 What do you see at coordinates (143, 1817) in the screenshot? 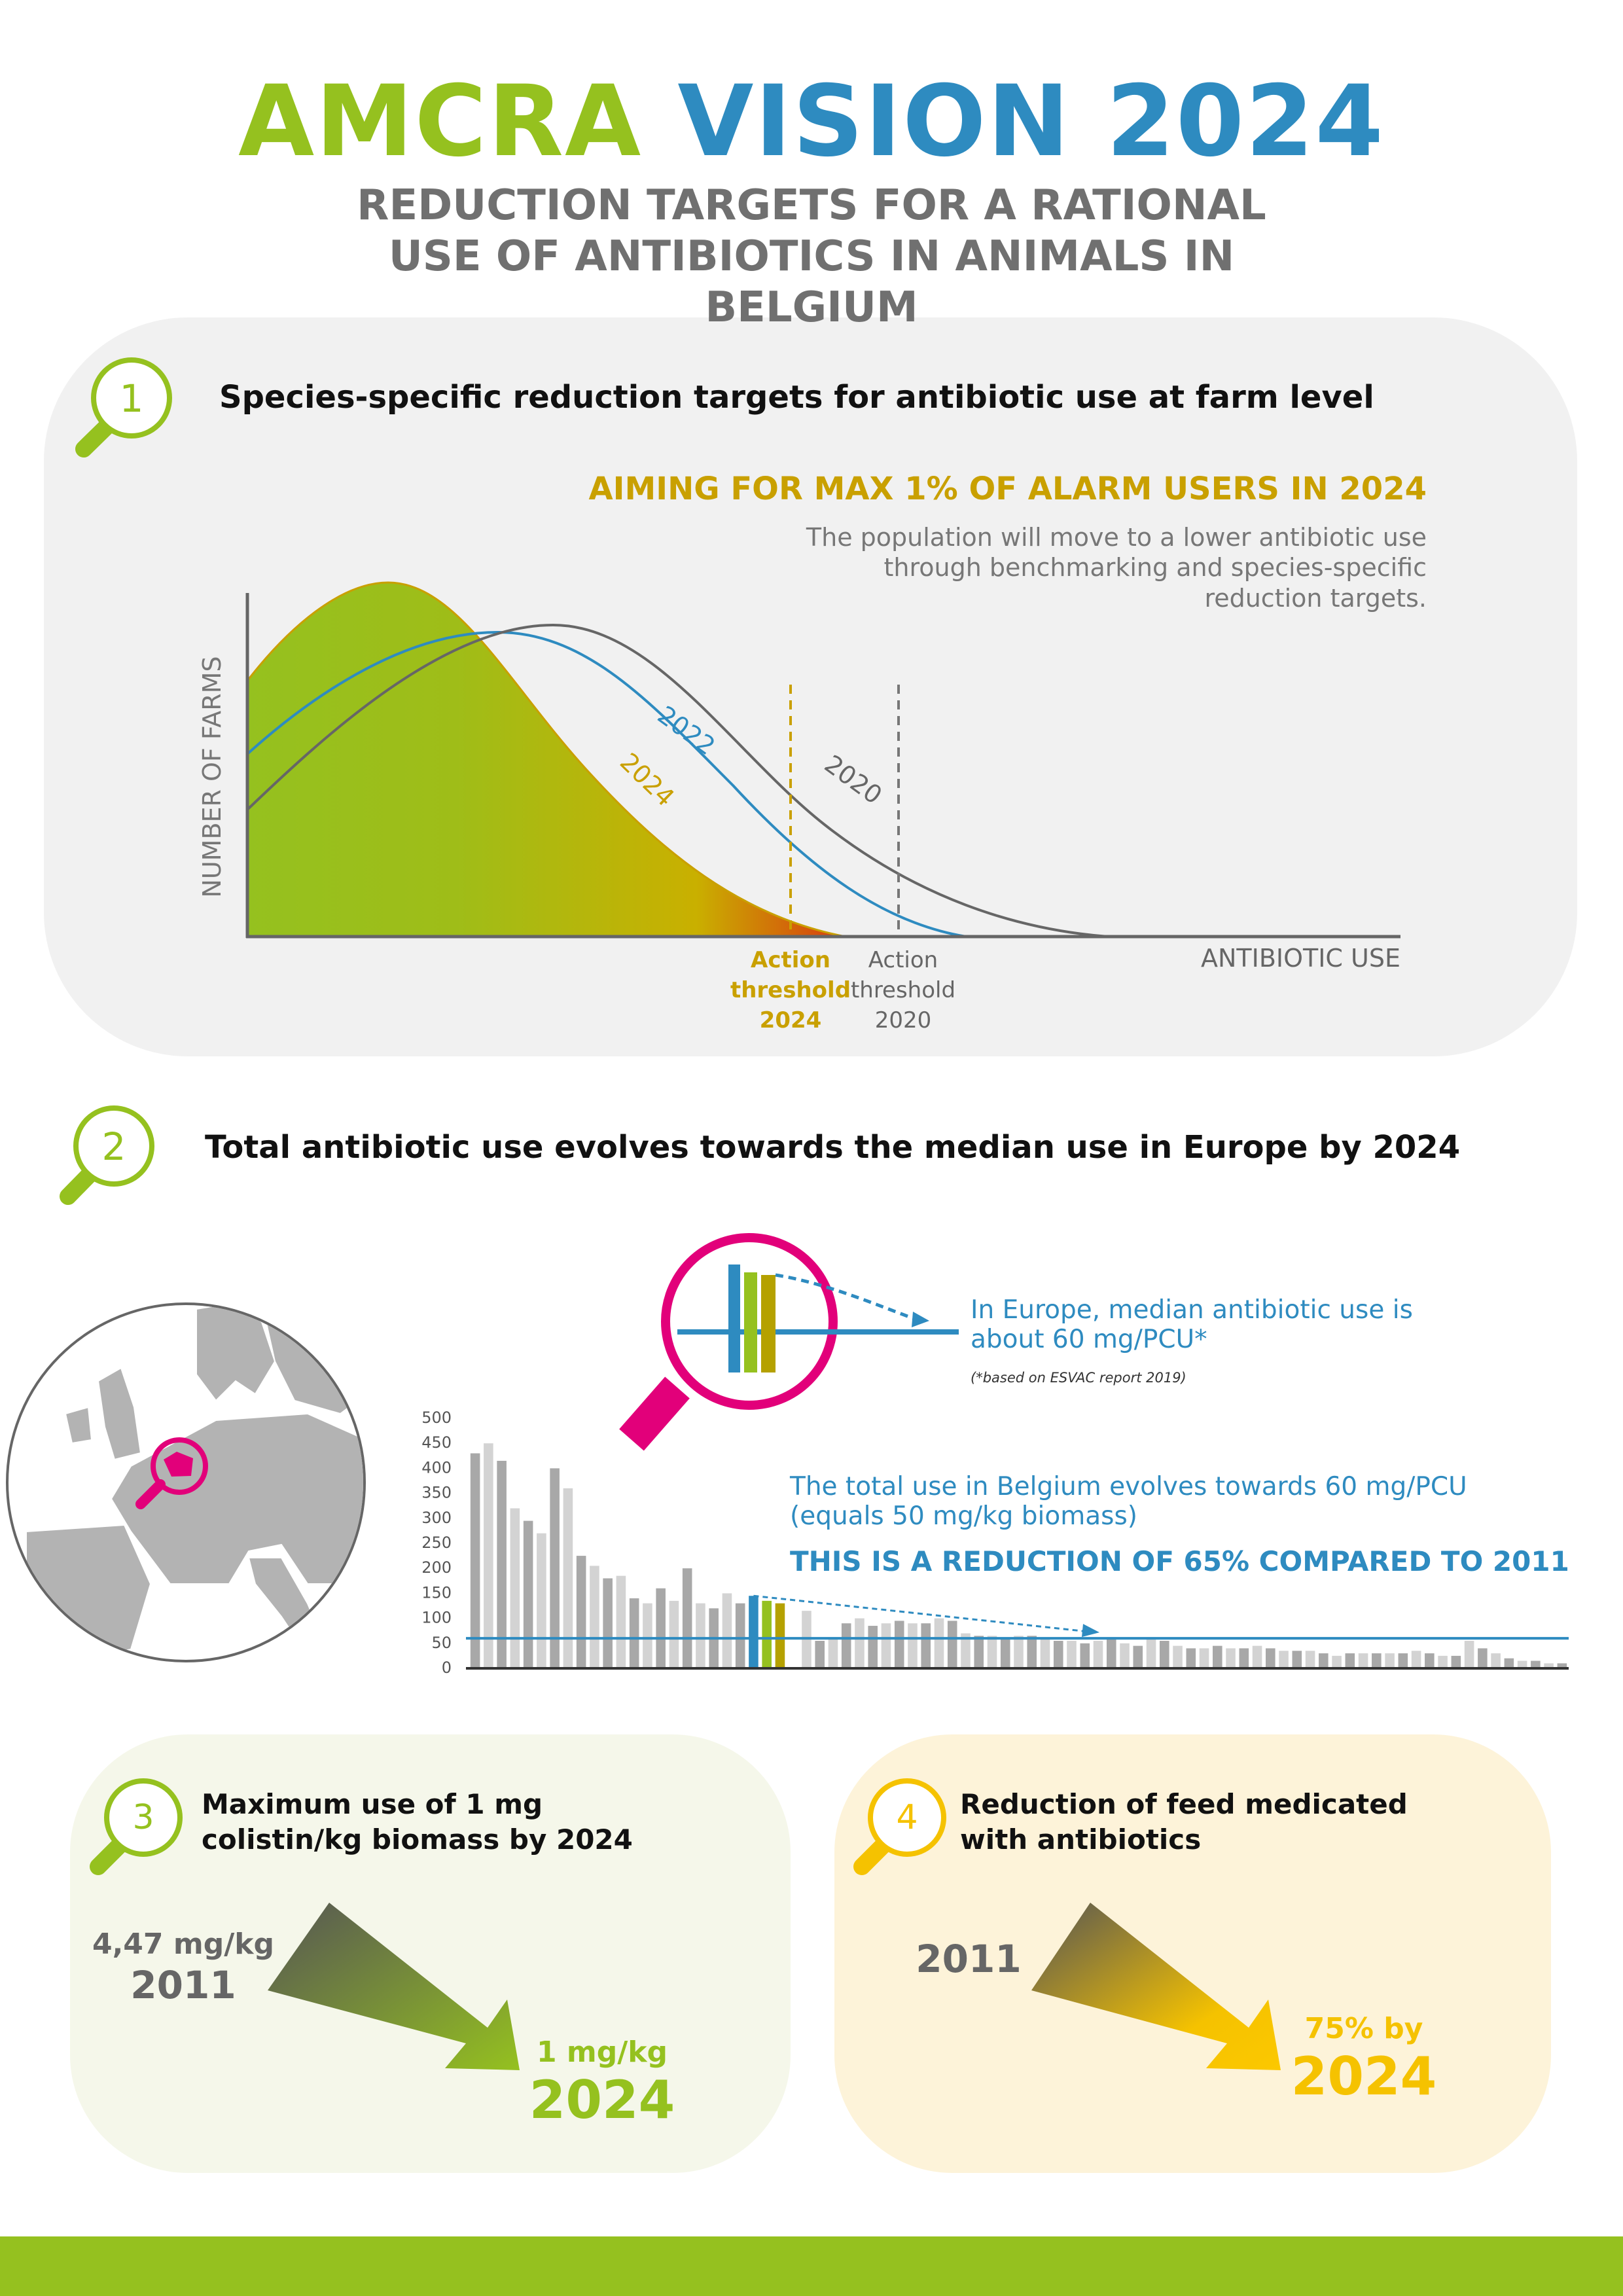
I see `section-number: 3` at bounding box center [143, 1817].